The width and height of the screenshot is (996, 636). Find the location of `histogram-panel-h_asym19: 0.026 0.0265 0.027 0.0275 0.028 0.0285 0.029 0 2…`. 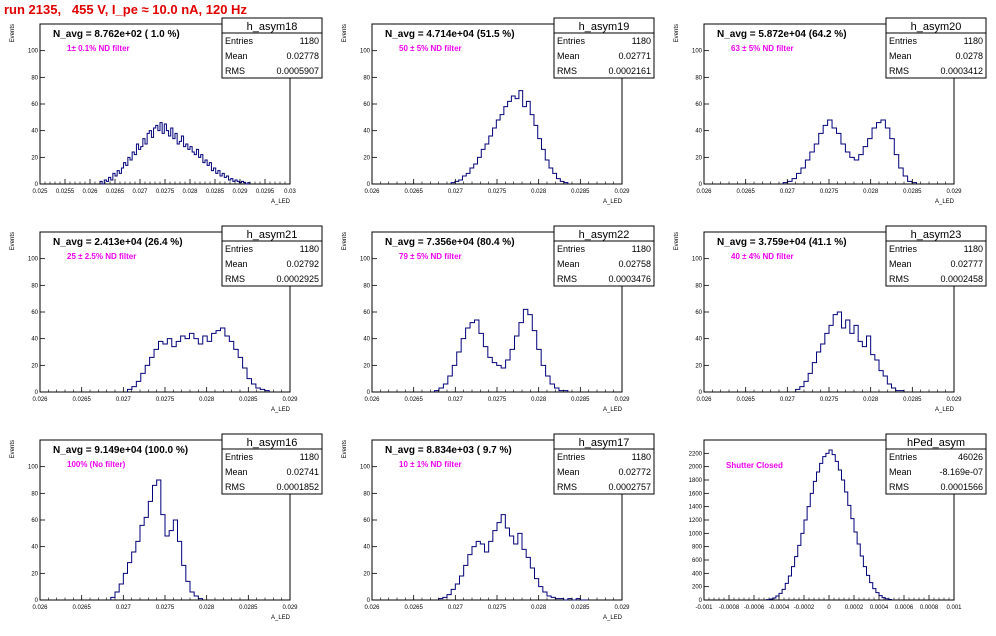

histogram-panel-h_asym19: 0.026 0.0265 0.027 0.0275 0.028 0.0285 0.029 0 2… is located at coordinates (498, 111).